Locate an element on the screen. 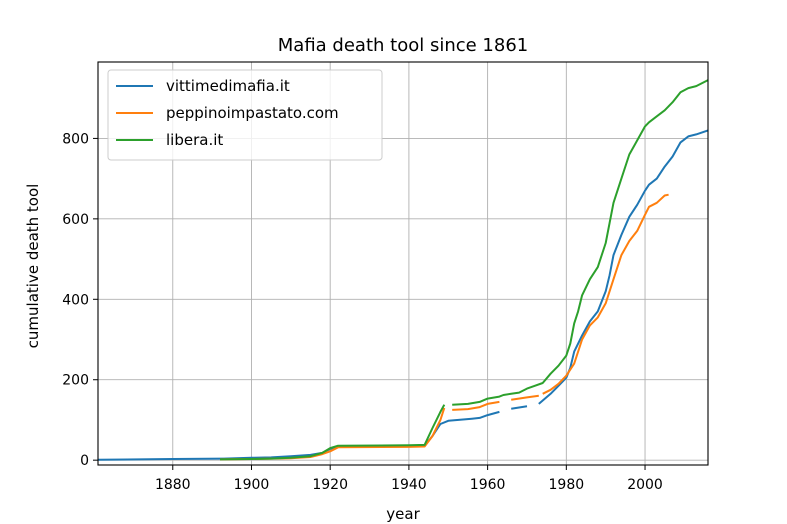  legend-box is located at coordinates (245, 115).